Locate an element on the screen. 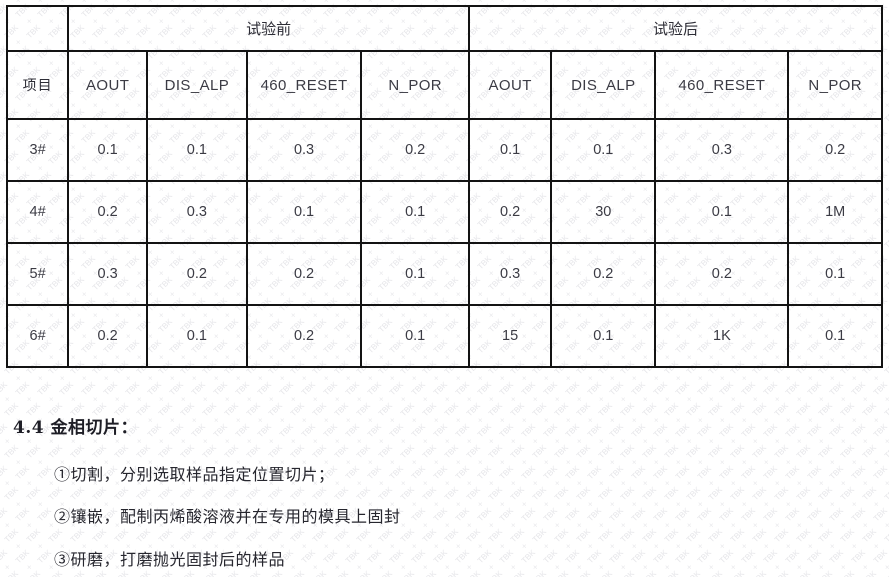 This screenshot has height=577, width=889. data-cell: 1M is located at coordinates (835, 212).